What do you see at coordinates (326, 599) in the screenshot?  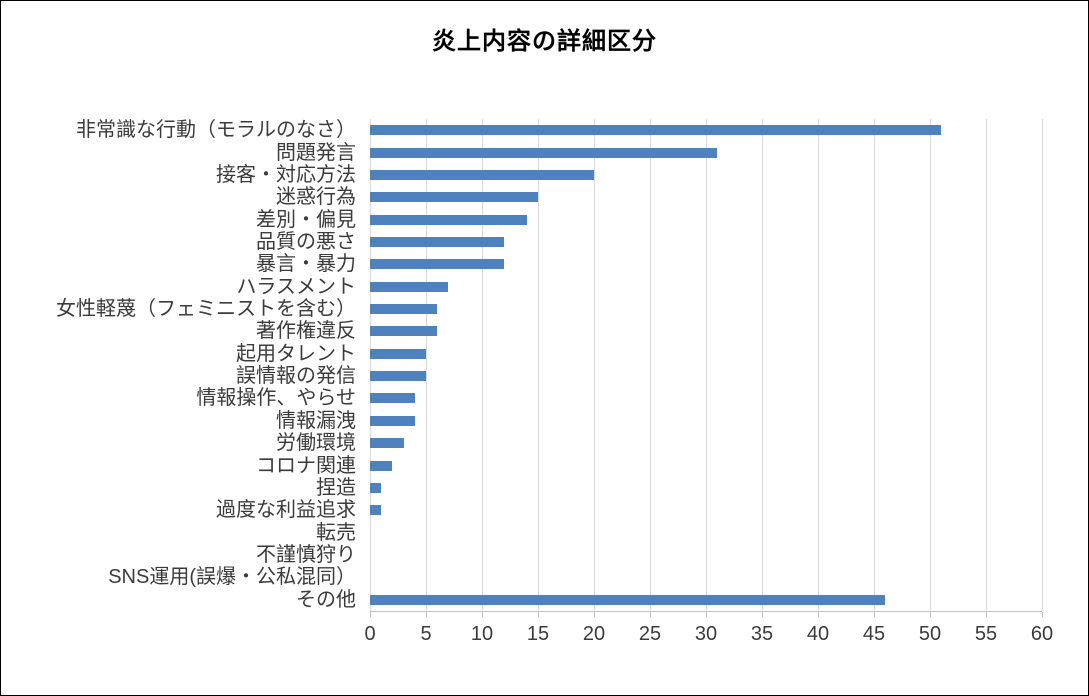 I see `category-label: その他` at bounding box center [326, 599].